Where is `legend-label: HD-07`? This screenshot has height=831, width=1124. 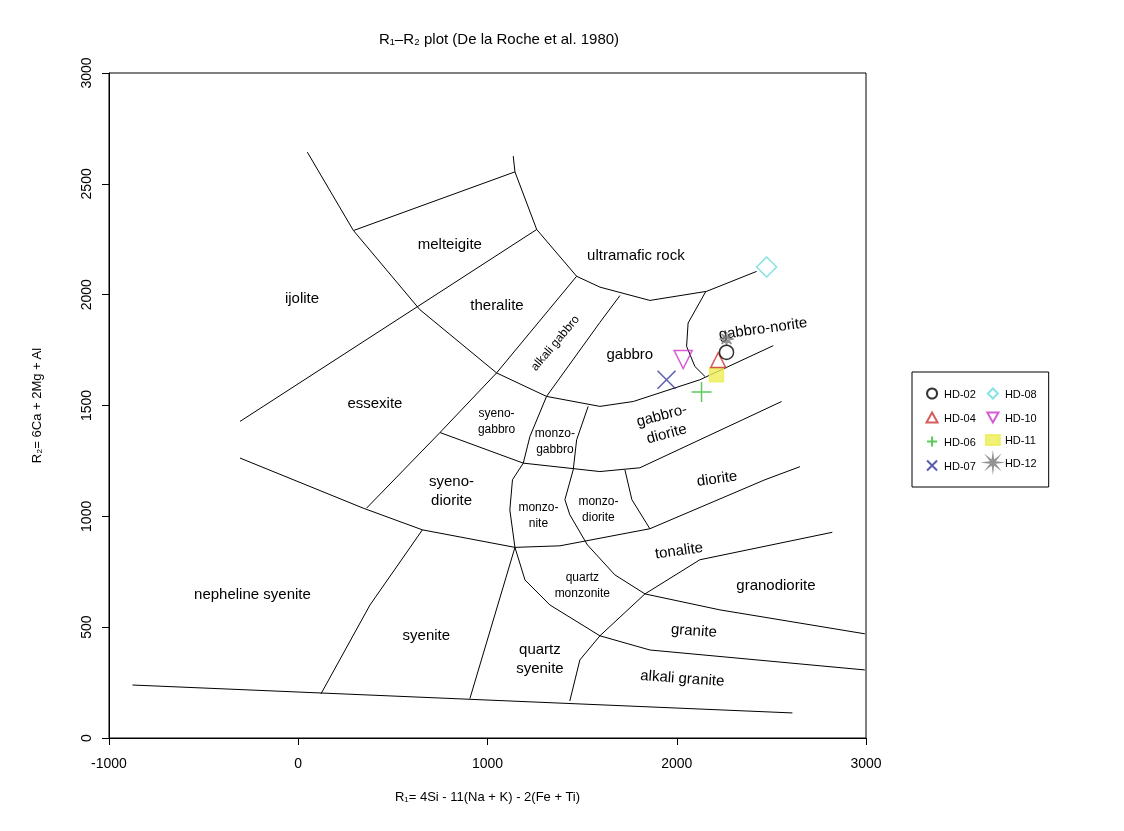
legend-label: HD-07 is located at coordinates (960, 465).